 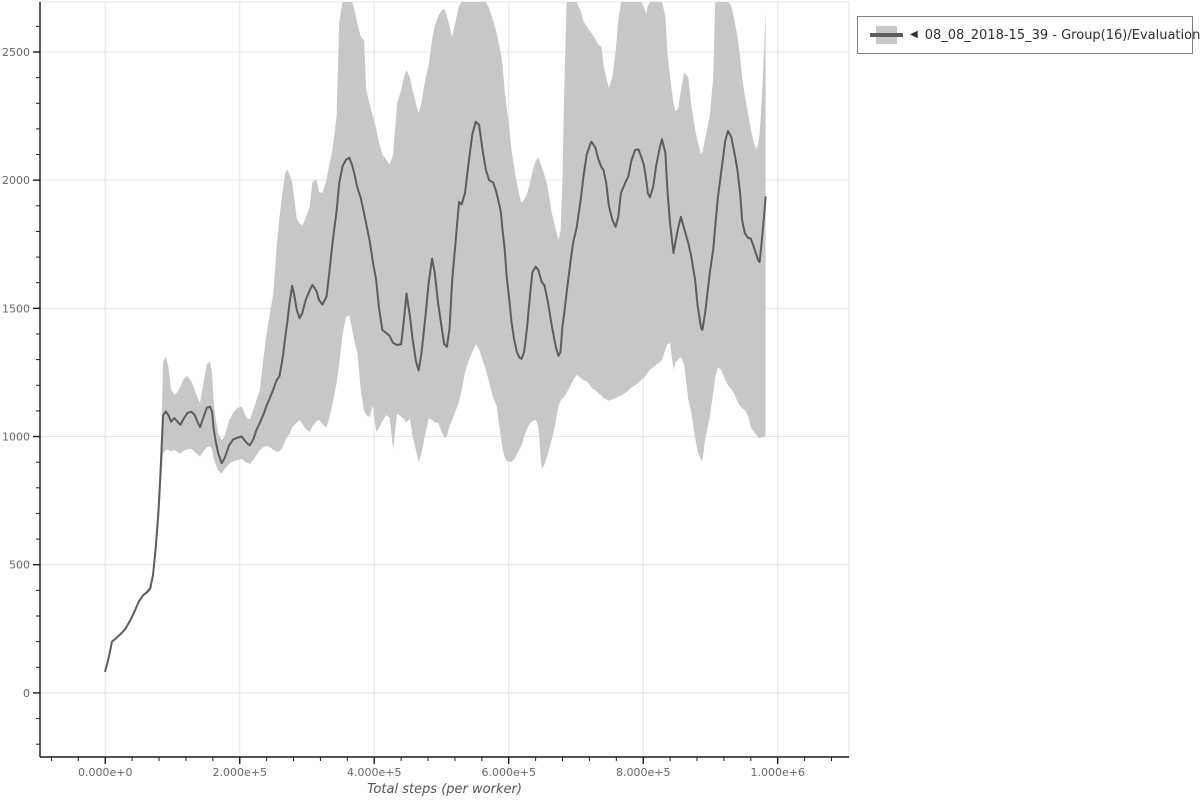 I want to click on y-tick-label: 1500, so click(x=16, y=308).